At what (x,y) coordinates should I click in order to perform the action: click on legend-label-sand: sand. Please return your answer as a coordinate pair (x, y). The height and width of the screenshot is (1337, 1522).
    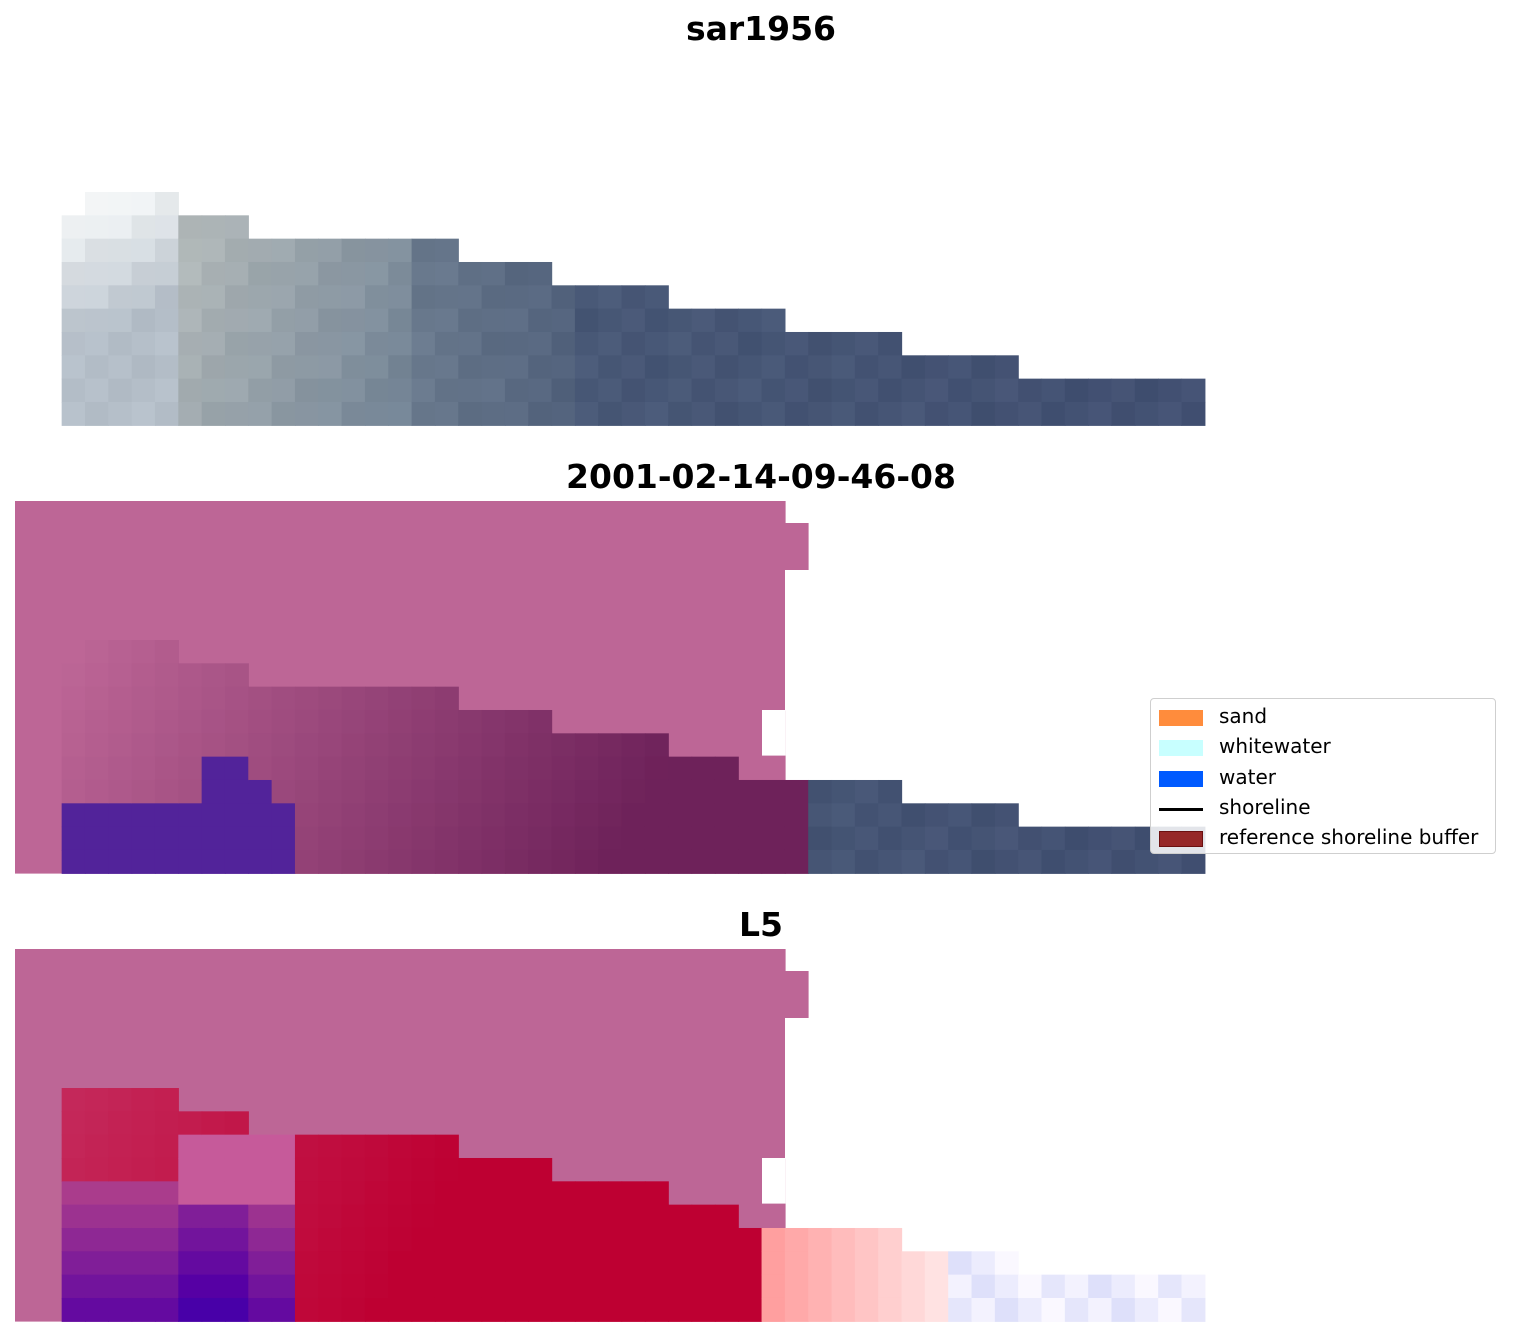
    Looking at the image, I should click on (1243, 716).